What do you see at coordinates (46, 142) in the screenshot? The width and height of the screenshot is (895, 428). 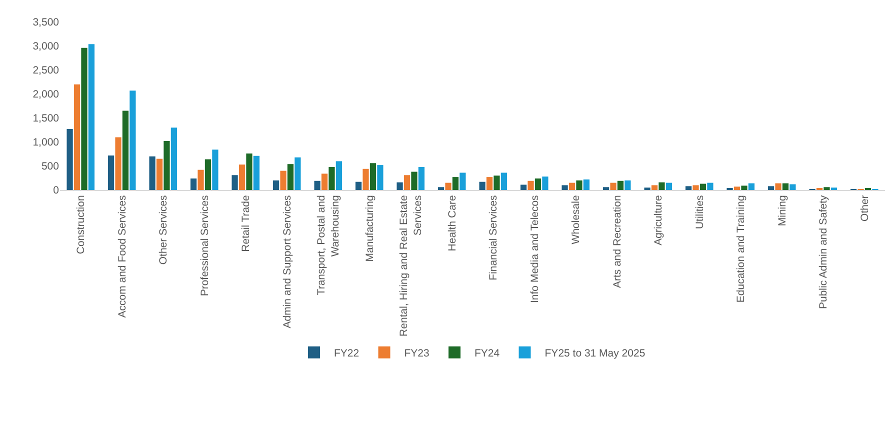 I see `y-tick-label: 1,000` at bounding box center [46, 142].